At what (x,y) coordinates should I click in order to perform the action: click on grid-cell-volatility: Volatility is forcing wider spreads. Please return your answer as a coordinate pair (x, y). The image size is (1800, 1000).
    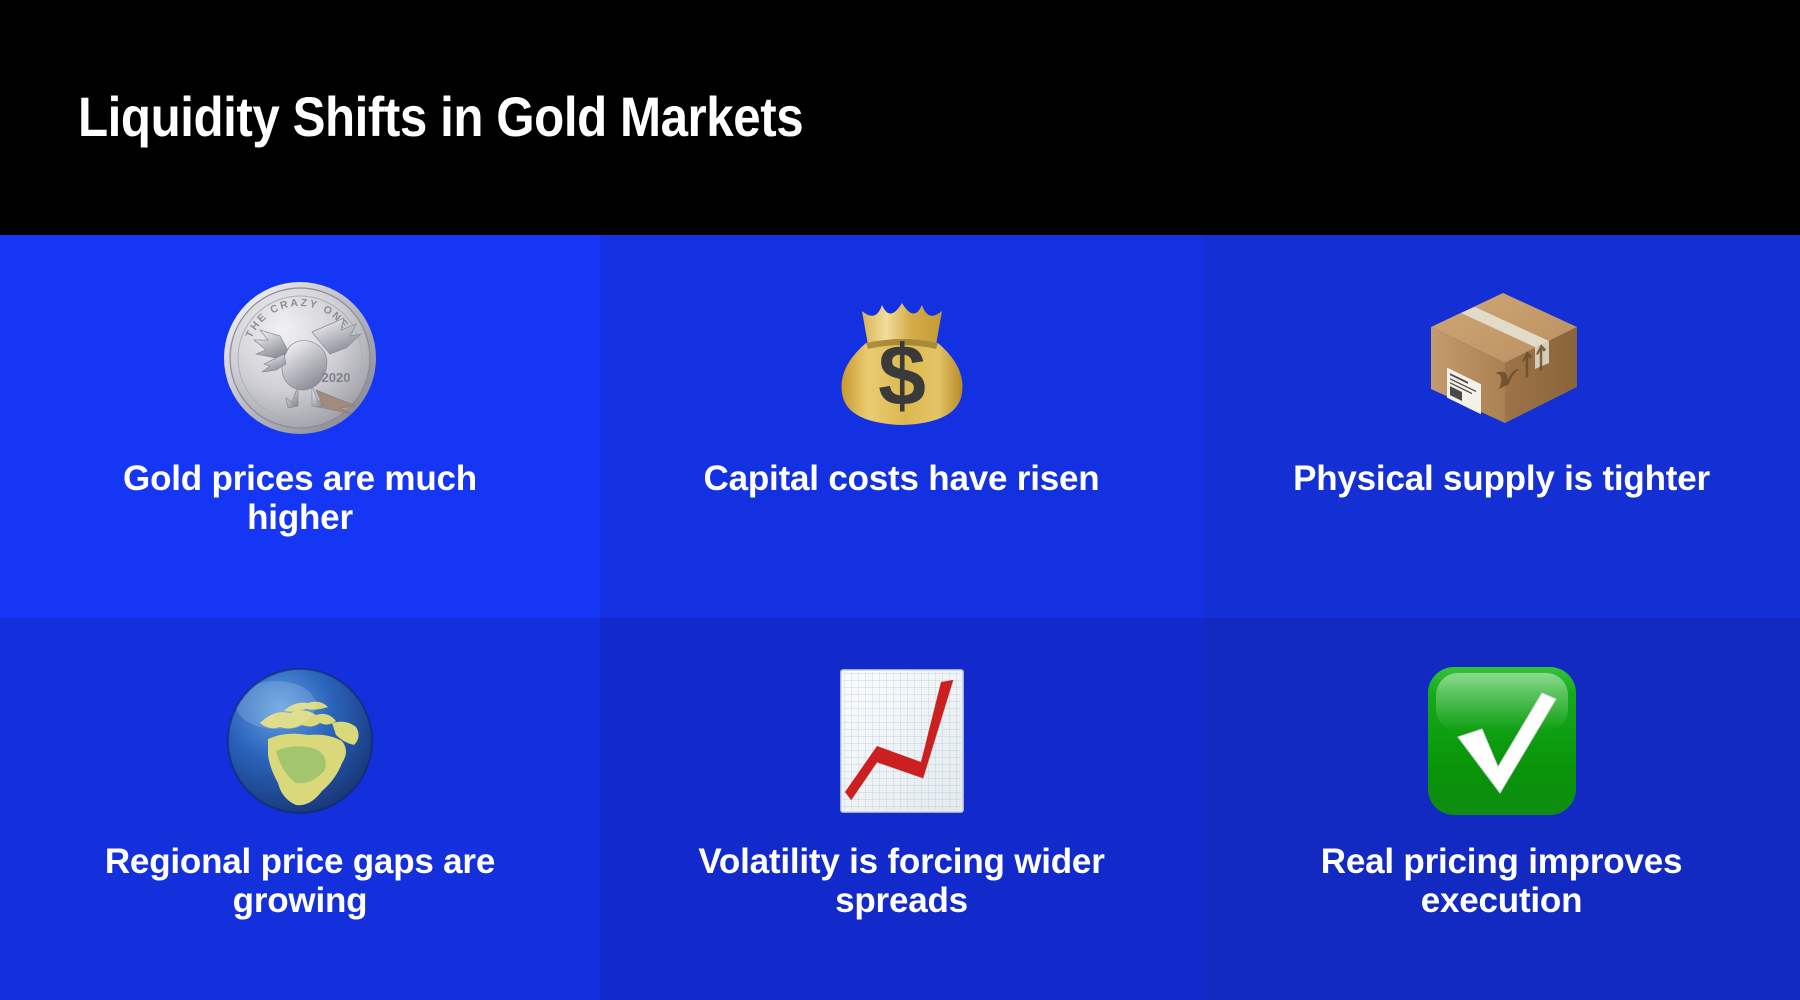
    Looking at the image, I should click on (901, 809).